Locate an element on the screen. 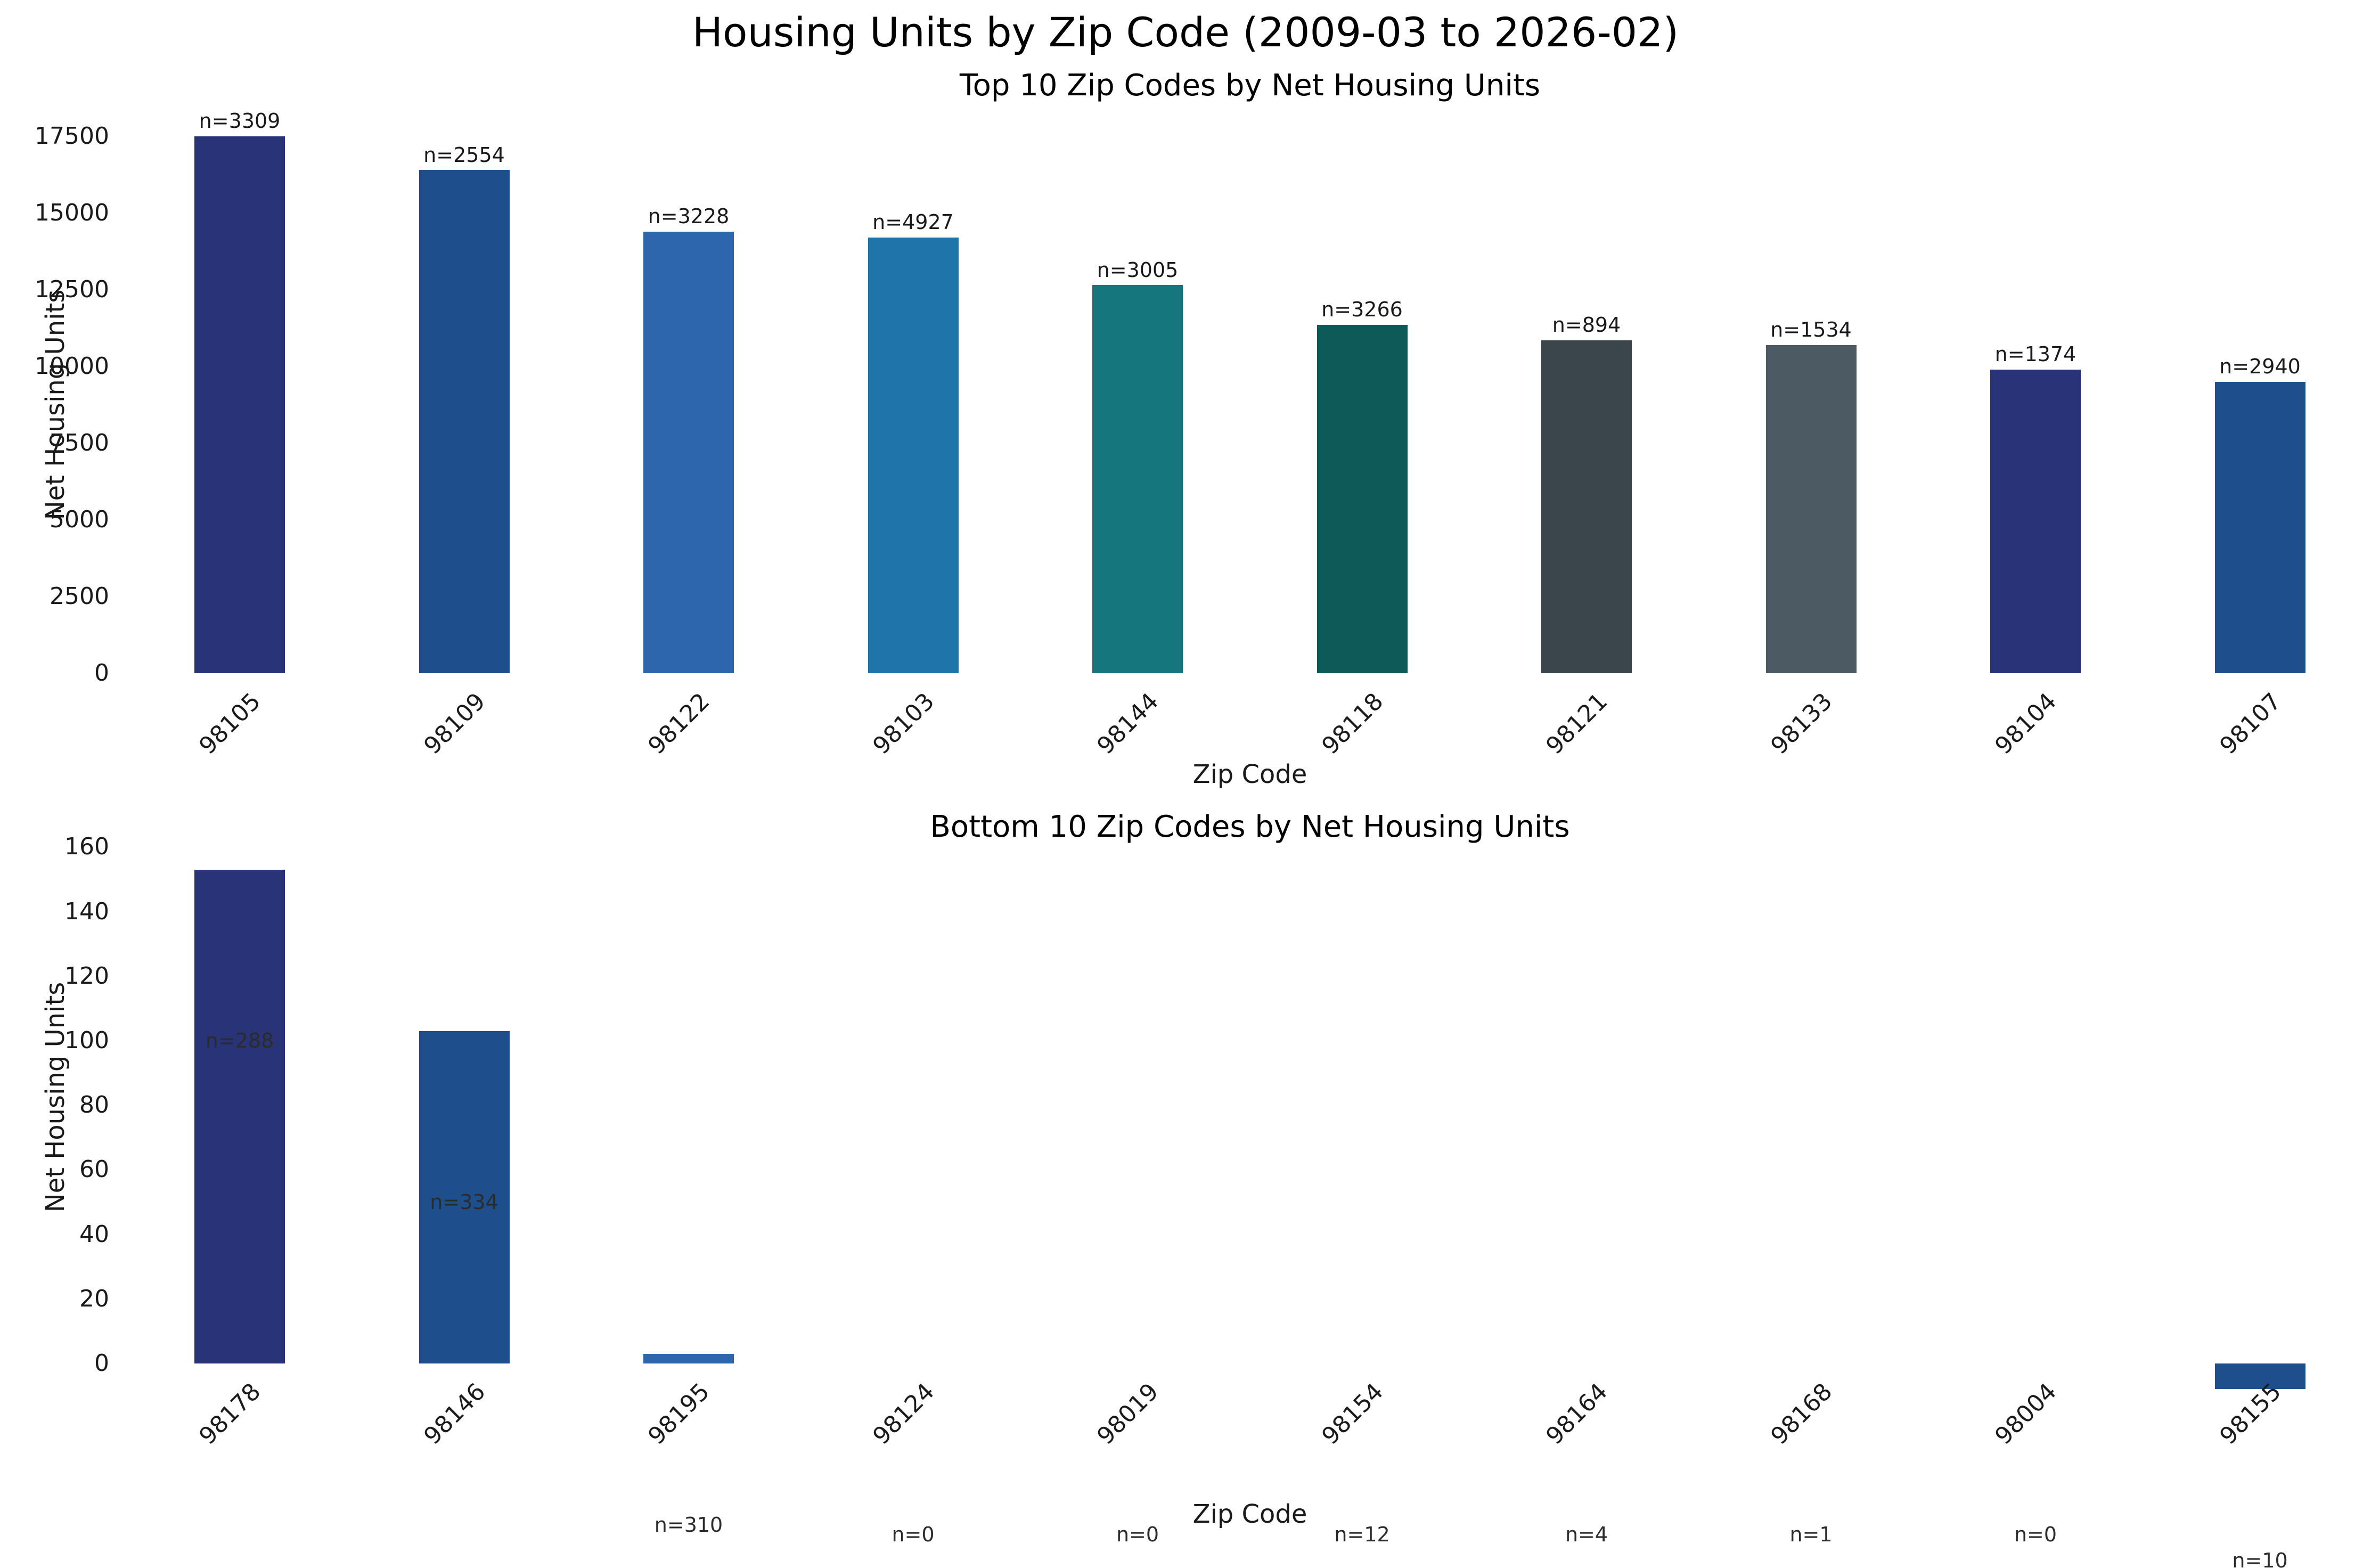 The image size is (2371, 1568). top-chart-y-tick-label: 7500 is located at coordinates (79, 443).